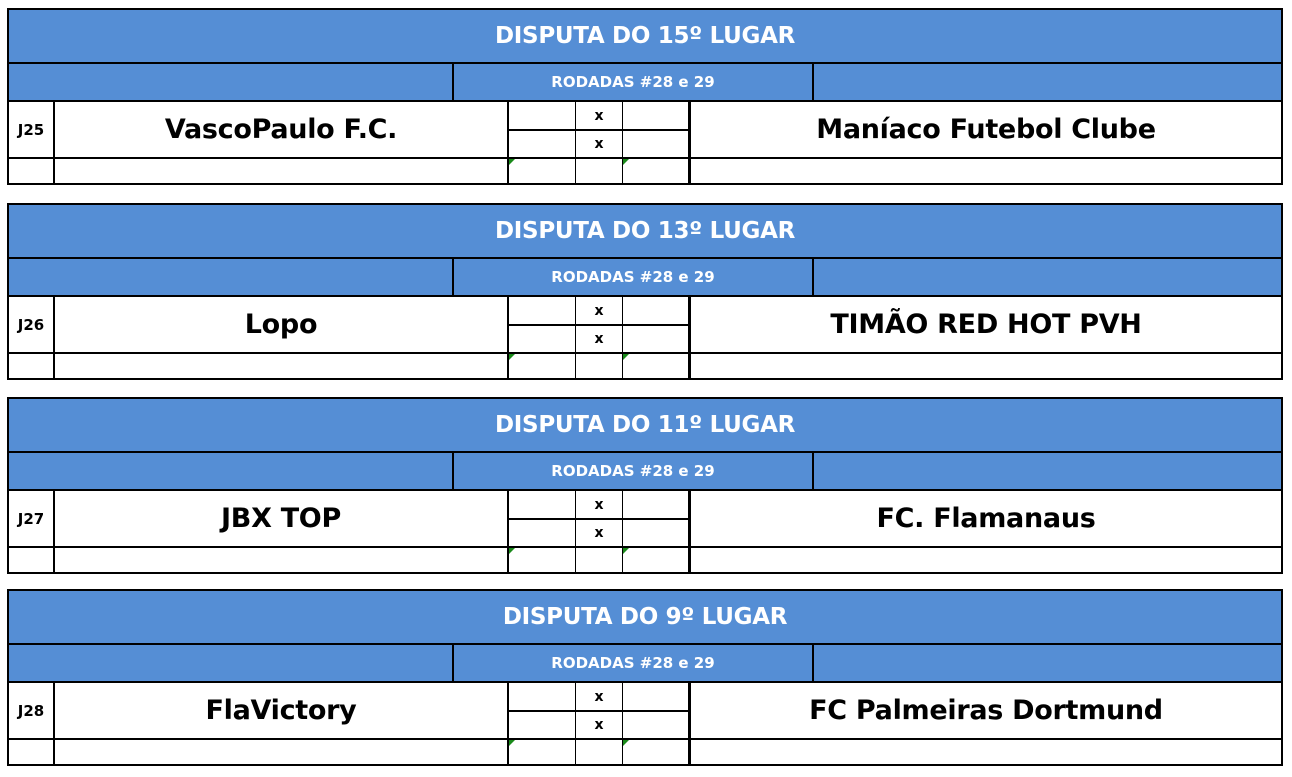 This screenshot has width=1292, height=777. I want to click on game-id-text: J28, so click(31, 710).